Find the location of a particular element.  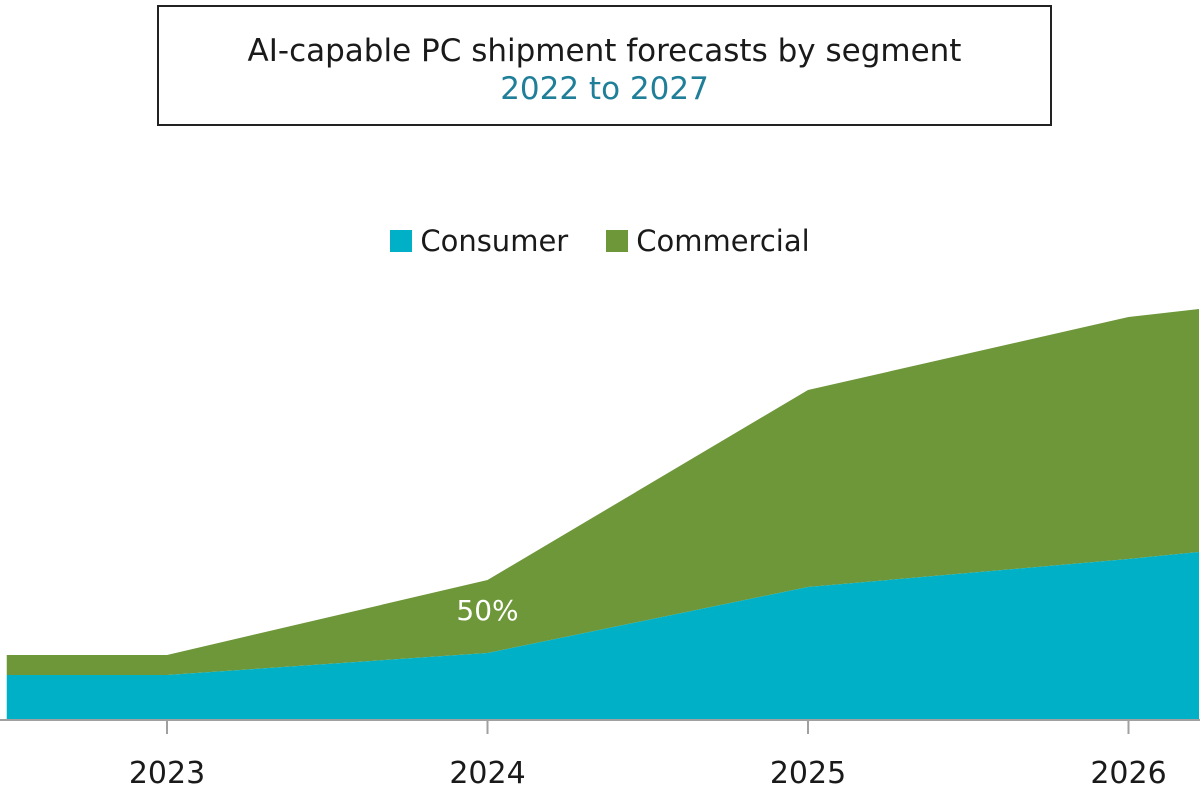

legend-label-commercial: Commercial is located at coordinates (723, 241).